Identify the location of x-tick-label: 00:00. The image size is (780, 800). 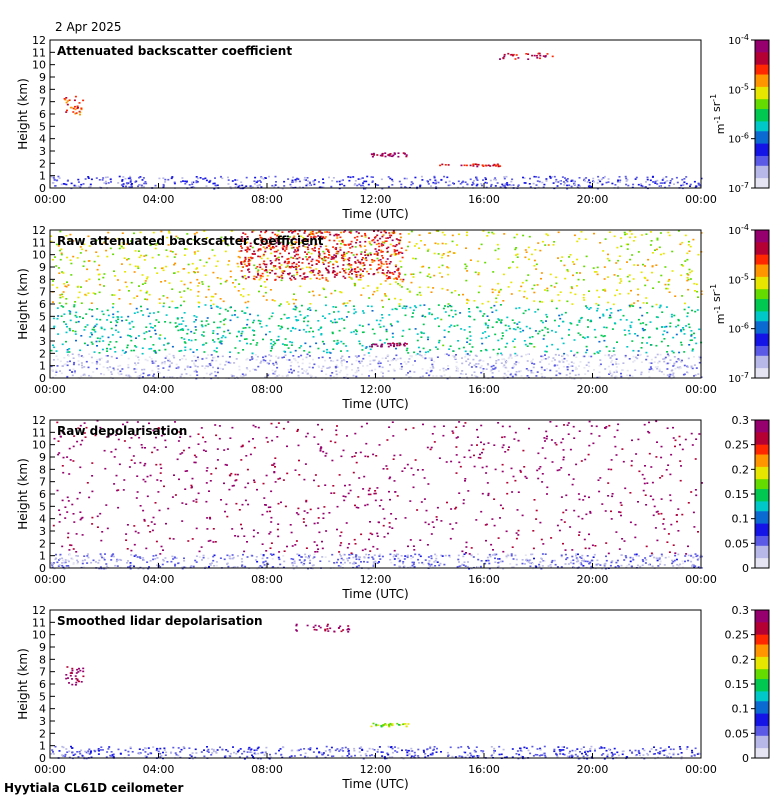
(50, 199).